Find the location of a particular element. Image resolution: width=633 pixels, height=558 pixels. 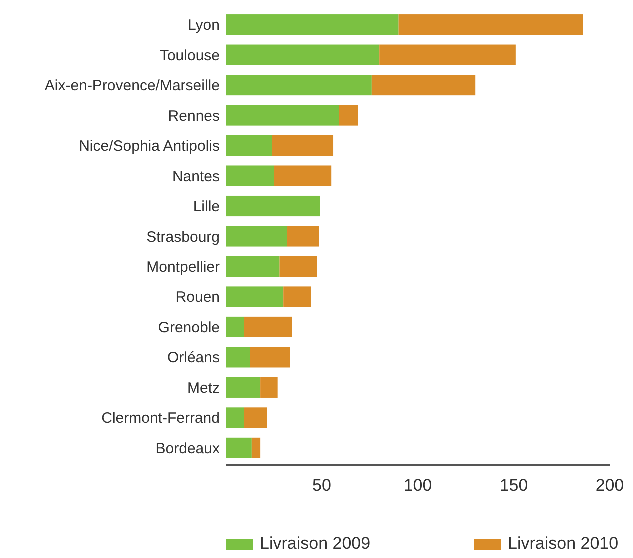

y-tick-label: Rennes is located at coordinates (194, 116).